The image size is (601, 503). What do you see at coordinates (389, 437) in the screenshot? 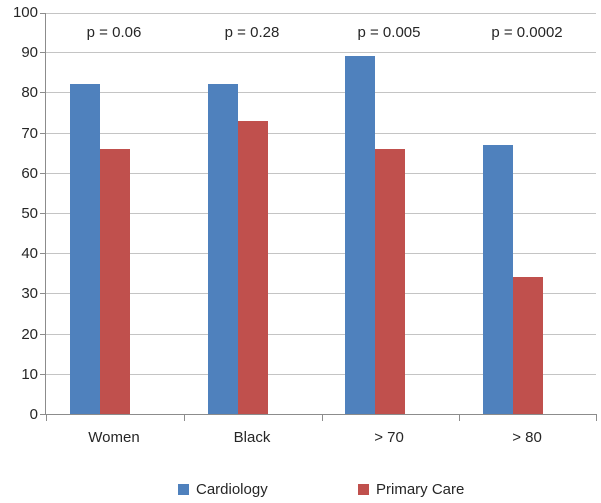
I see `x-axis-label-gt70: > 70` at bounding box center [389, 437].